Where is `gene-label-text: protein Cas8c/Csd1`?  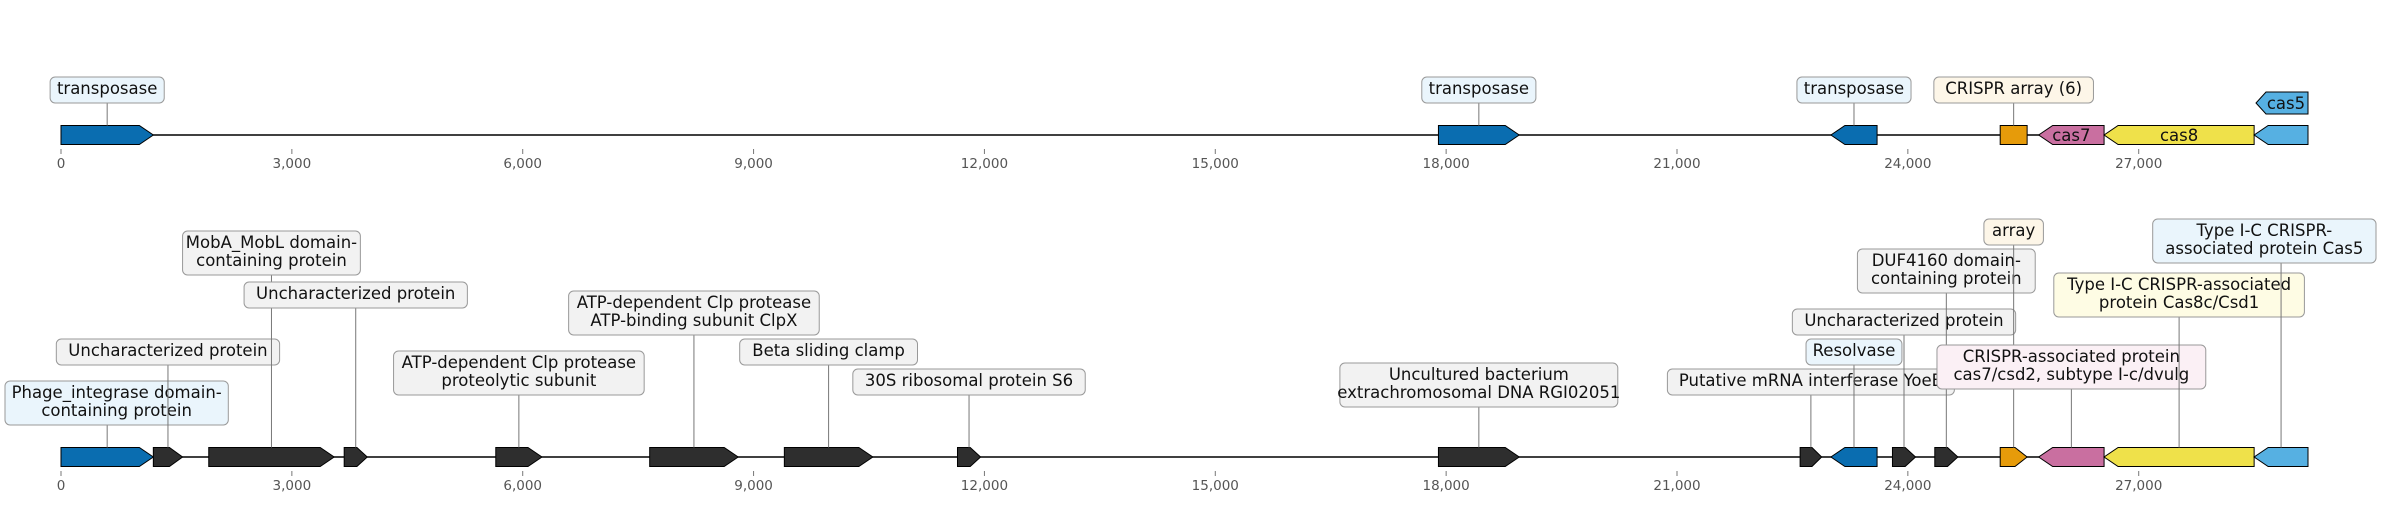 gene-label-text: protein Cas8c/Csd1 is located at coordinates (2179, 302).